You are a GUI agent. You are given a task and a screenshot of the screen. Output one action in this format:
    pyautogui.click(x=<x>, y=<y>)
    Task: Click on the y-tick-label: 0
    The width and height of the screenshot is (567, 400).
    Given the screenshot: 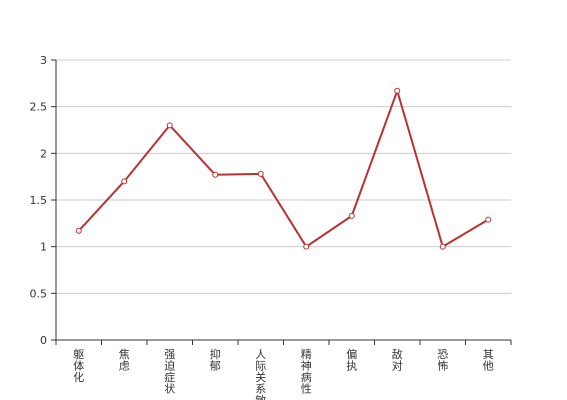 What is the action you would take?
    pyautogui.click(x=43, y=340)
    